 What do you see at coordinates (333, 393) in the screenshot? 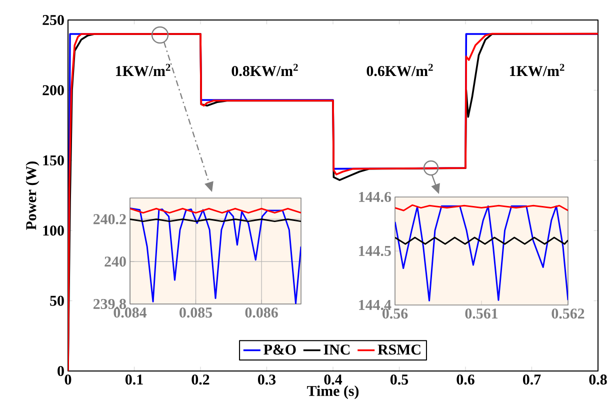
I see `x-axis-title: Time (s)` at bounding box center [333, 393].